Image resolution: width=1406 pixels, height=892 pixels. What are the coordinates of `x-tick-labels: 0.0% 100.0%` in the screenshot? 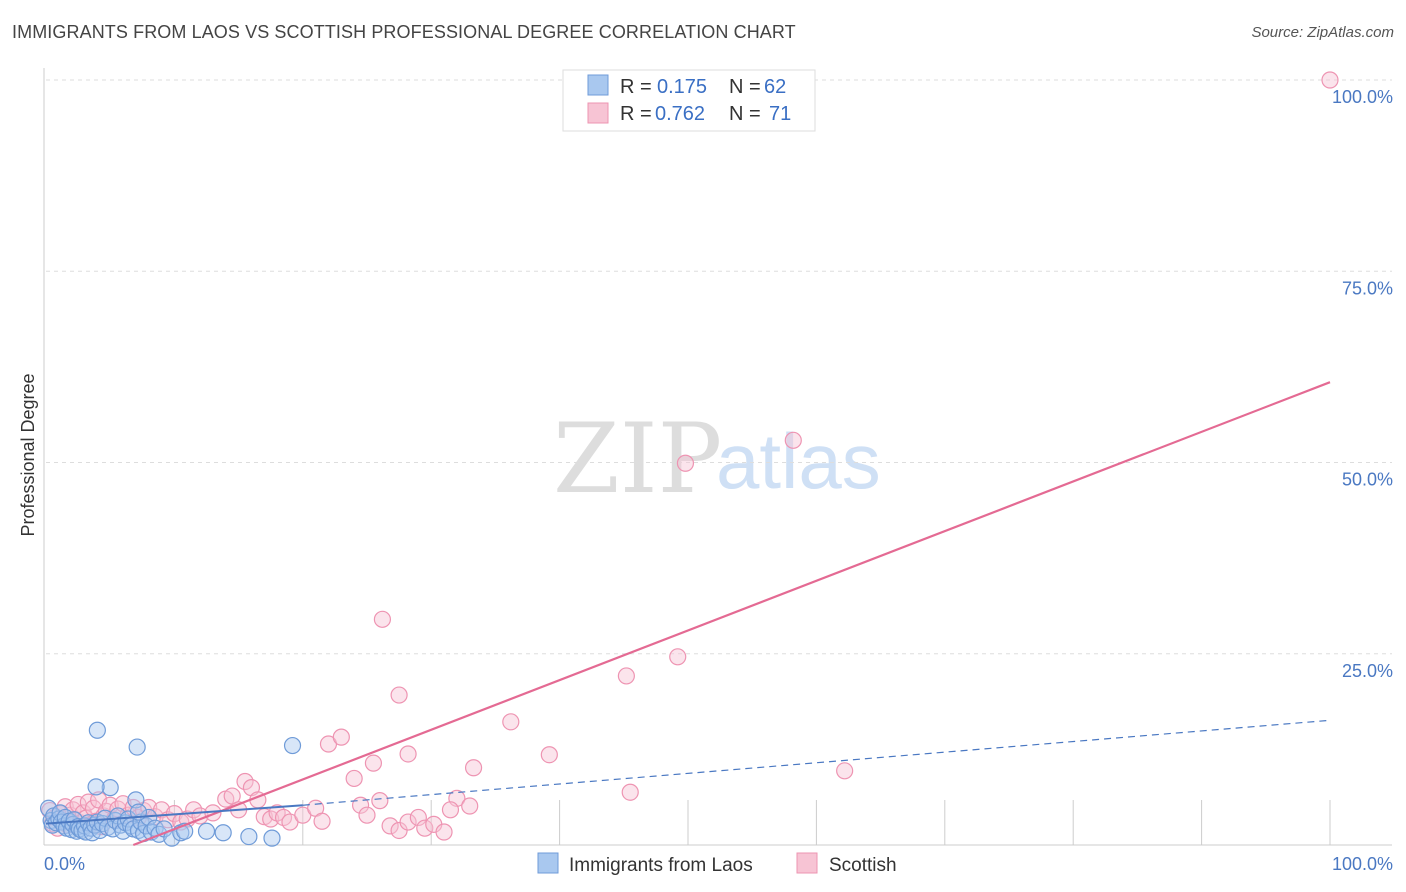 It's located at (718, 864).